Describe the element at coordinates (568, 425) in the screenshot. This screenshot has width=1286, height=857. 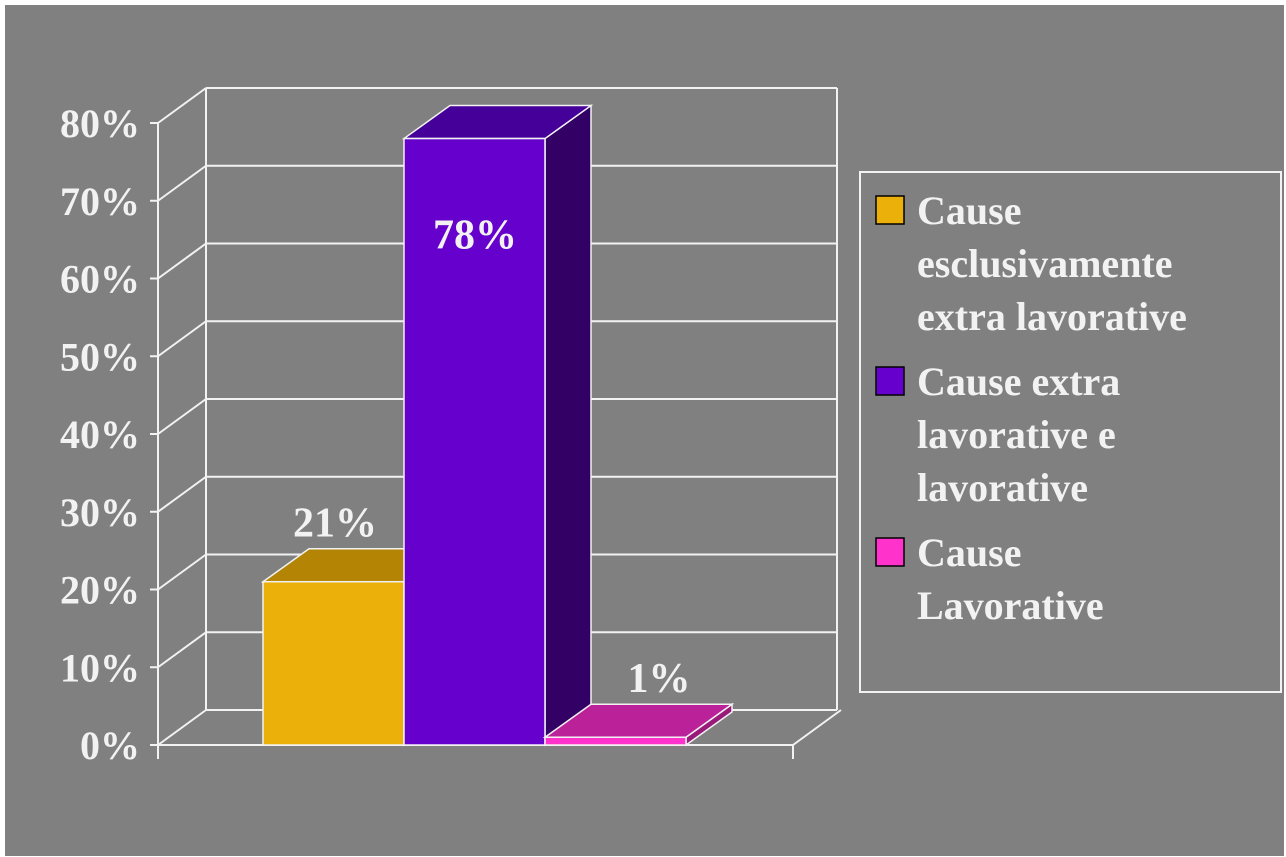
I see `bar-side-face` at that location.